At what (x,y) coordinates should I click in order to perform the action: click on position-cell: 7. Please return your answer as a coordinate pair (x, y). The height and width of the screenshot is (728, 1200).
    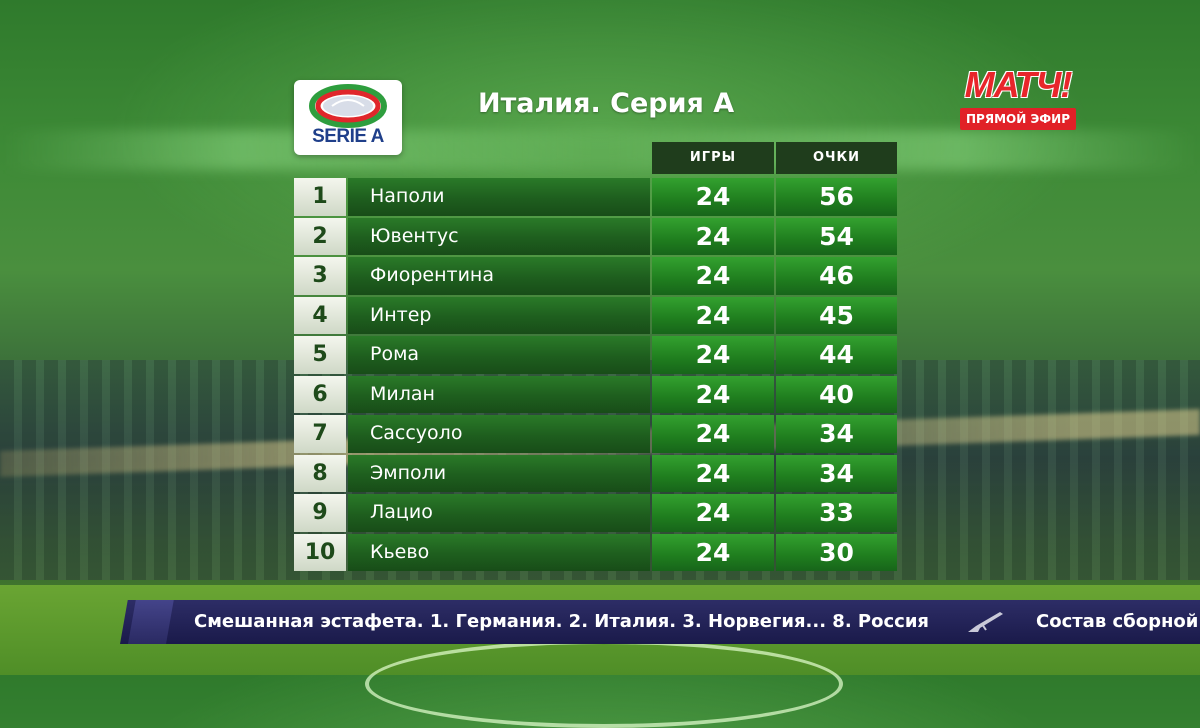
    Looking at the image, I should click on (320, 434).